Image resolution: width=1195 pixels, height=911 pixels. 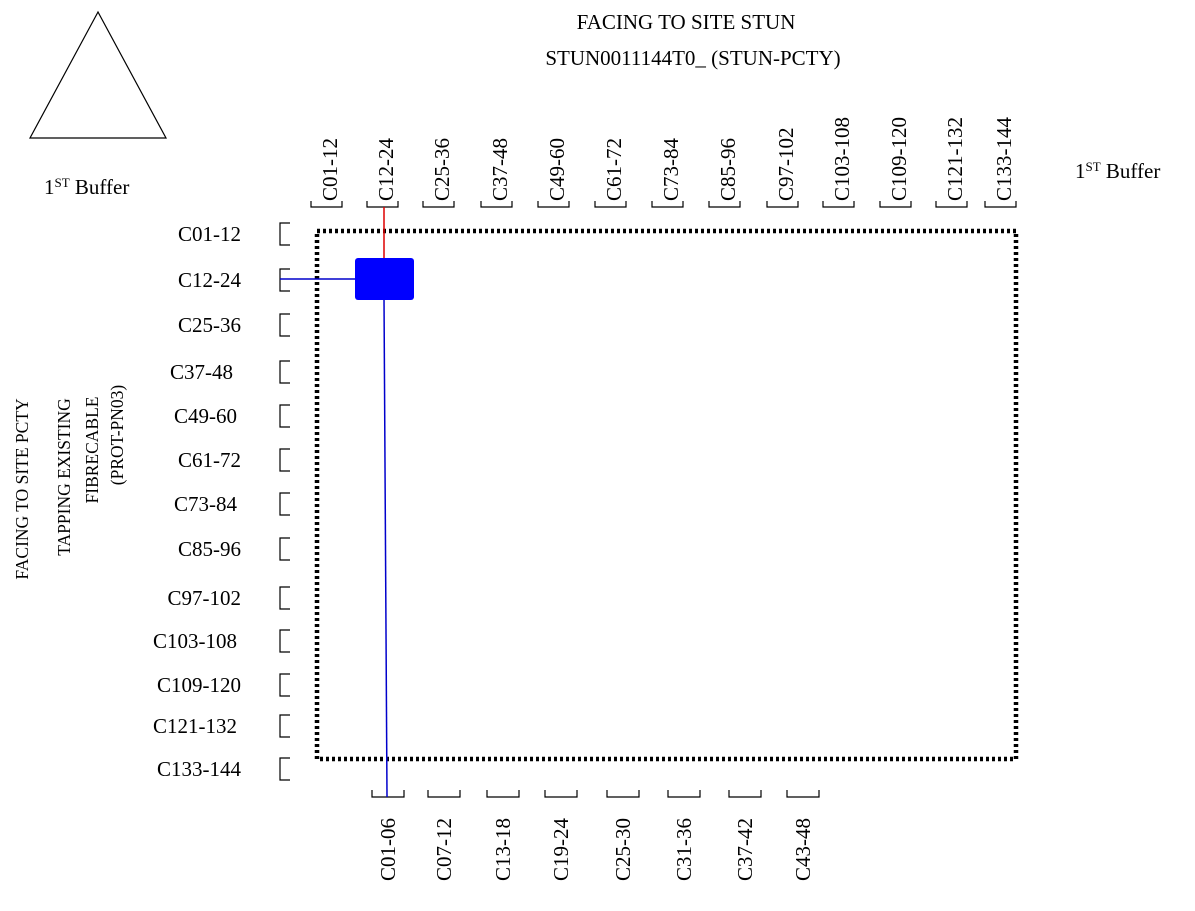 I want to click on left-cable-label: C12-24, so click(x=210, y=280).